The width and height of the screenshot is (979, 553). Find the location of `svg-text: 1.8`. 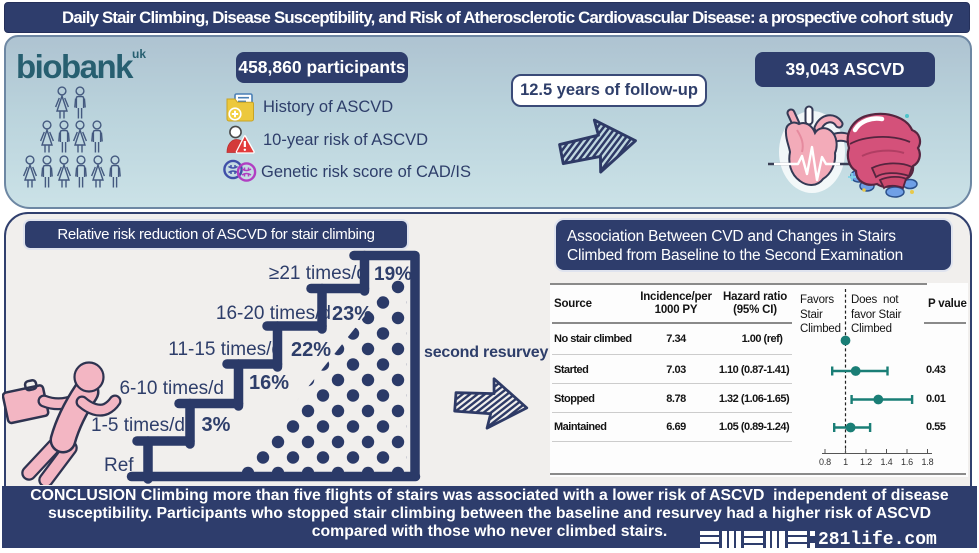

svg-text: 1.8 is located at coordinates (928, 462).